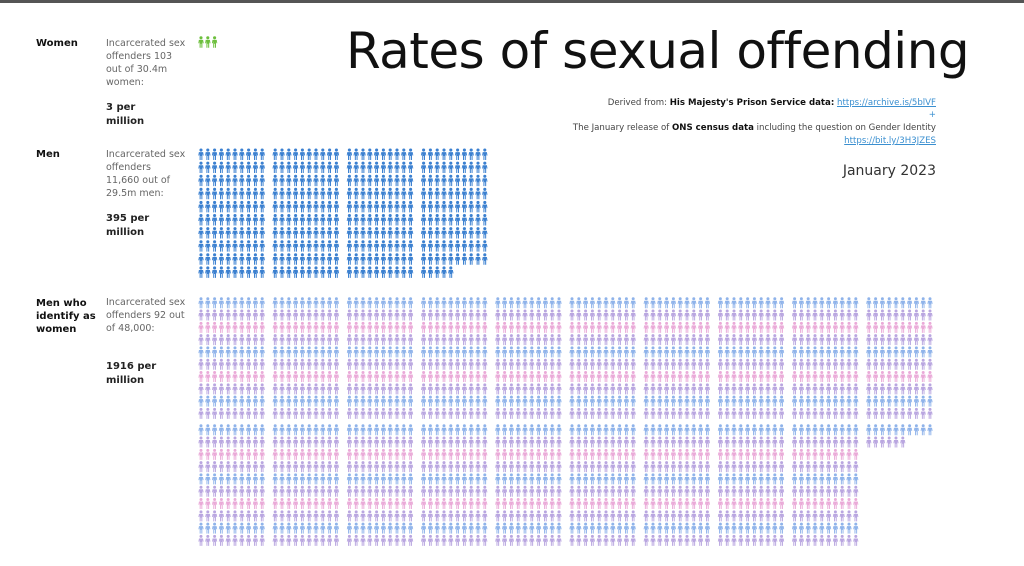 The width and height of the screenshot is (1024, 566). What do you see at coordinates (658, 51) in the screenshot?
I see `page-title: Rates of sexual offending` at bounding box center [658, 51].